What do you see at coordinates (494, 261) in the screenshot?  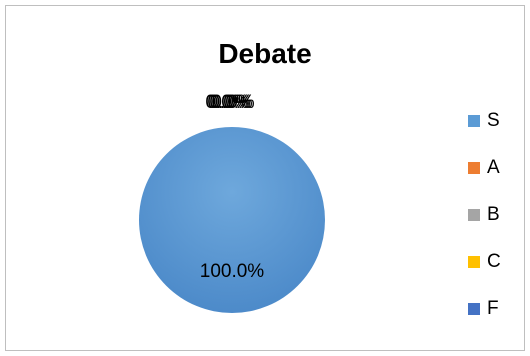 I see `legend-label: C` at bounding box center [494, 261].